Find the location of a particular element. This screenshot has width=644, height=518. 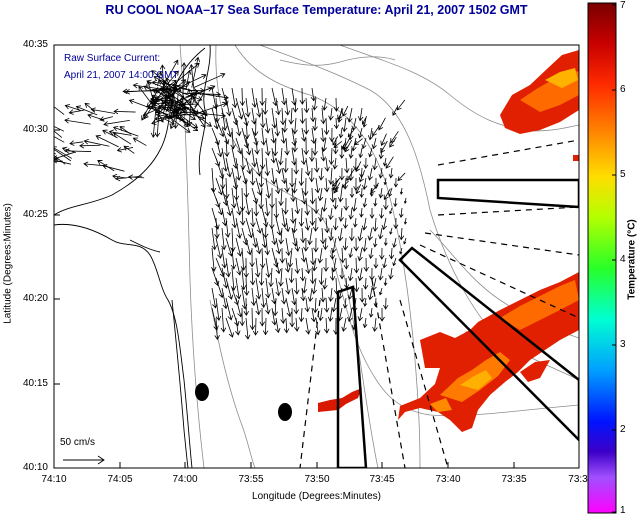

y-tick-label: 40:10 is located at coordinates (35, 467).